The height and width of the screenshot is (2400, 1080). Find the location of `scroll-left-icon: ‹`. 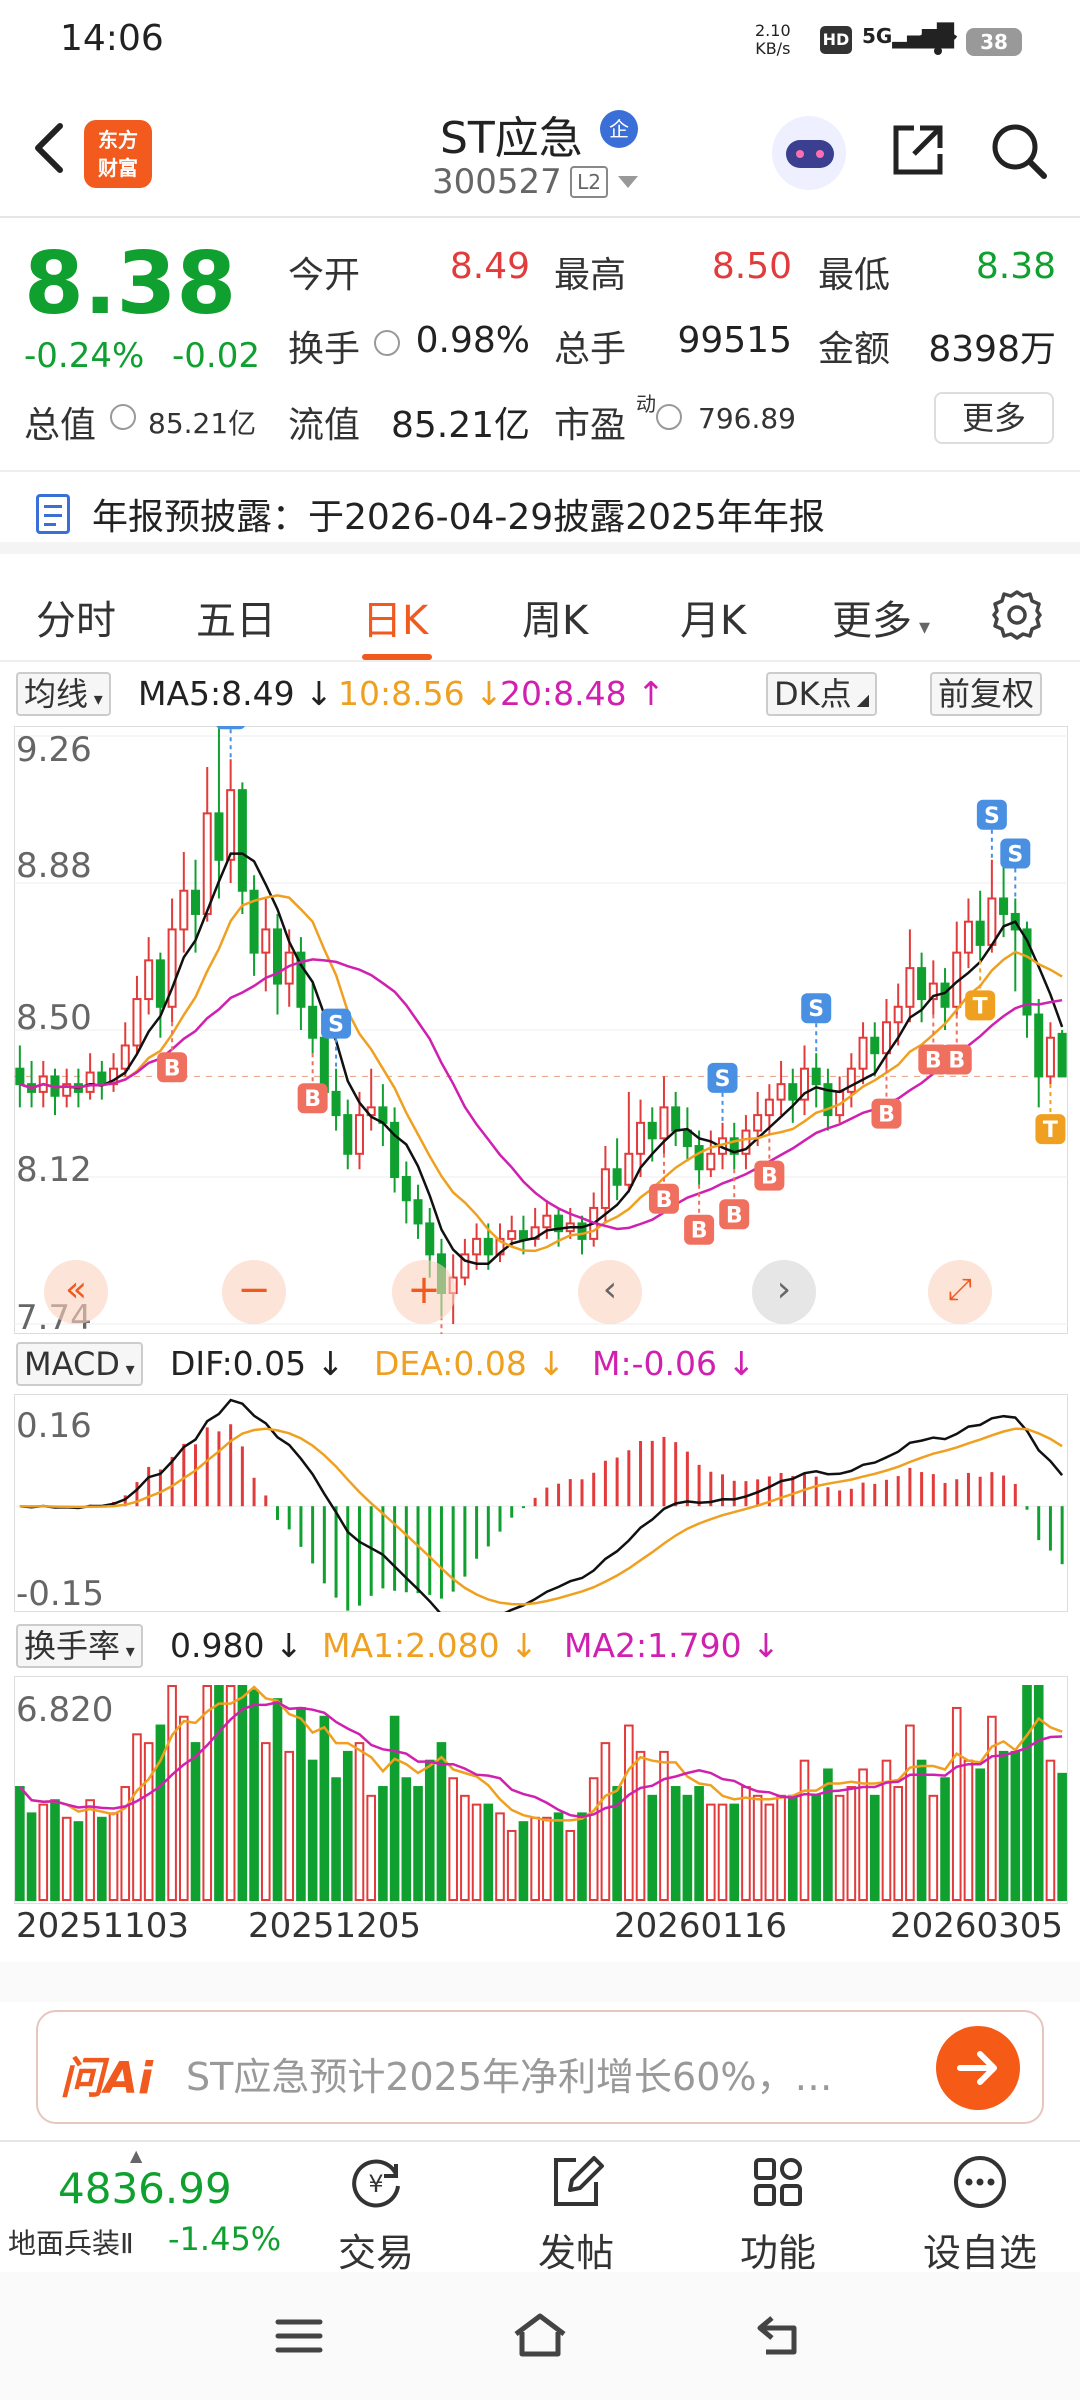

scroll-left-icon: ‹ is located at coordinates (610, 1292).